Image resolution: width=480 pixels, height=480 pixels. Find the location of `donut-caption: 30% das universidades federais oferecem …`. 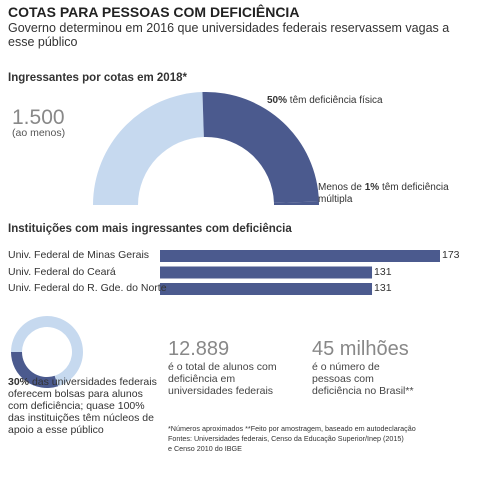

donut-caption: 30% das universidades federais oferecem … is located at coordinates (83, 406).